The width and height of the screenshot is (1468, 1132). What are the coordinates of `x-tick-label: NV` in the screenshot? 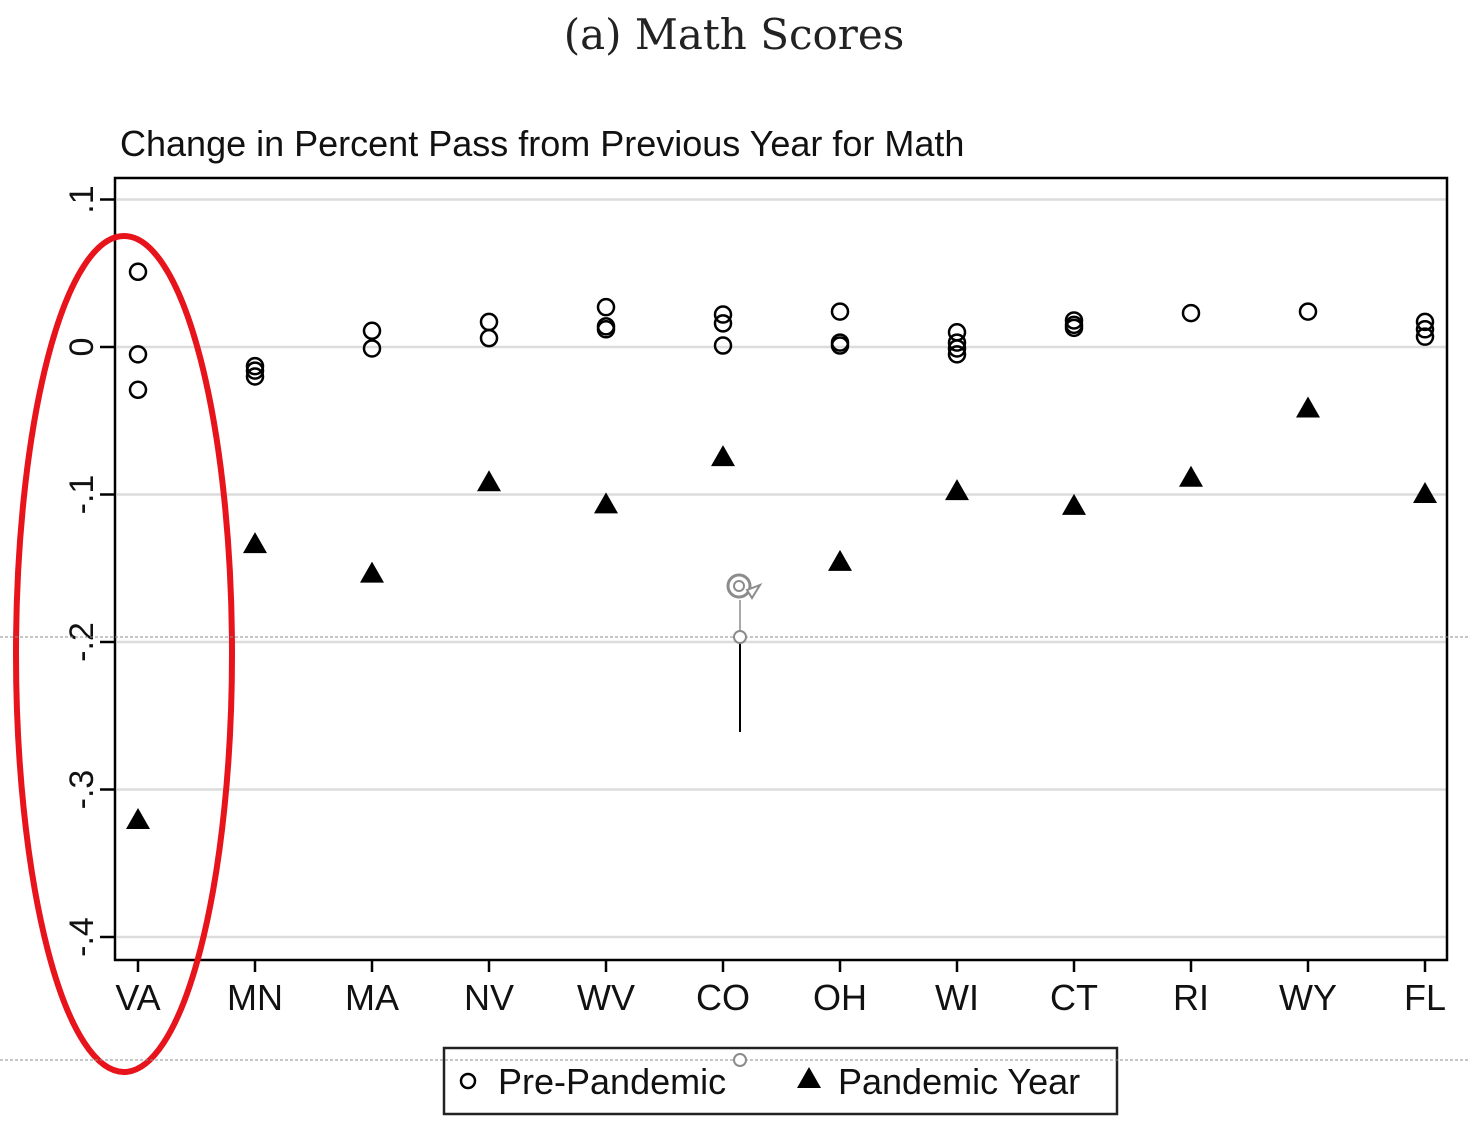 It's located at (489, 997).